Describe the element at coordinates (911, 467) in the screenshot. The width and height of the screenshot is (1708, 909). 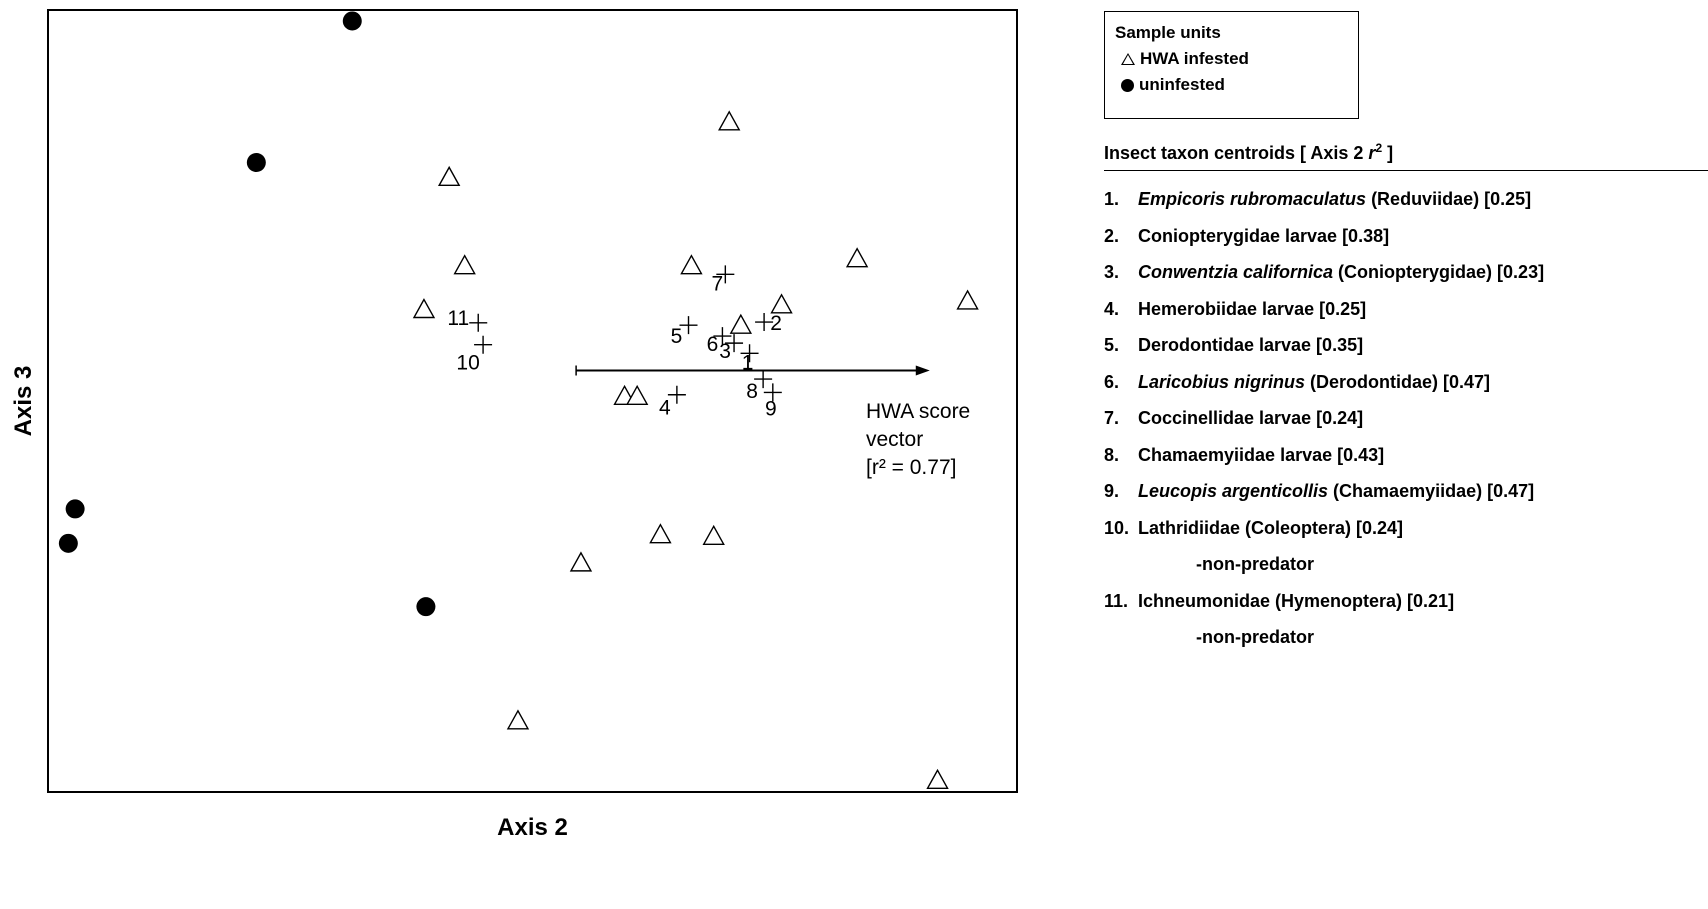
I see `vector-label-line: [r² = 0.77]` at that location.